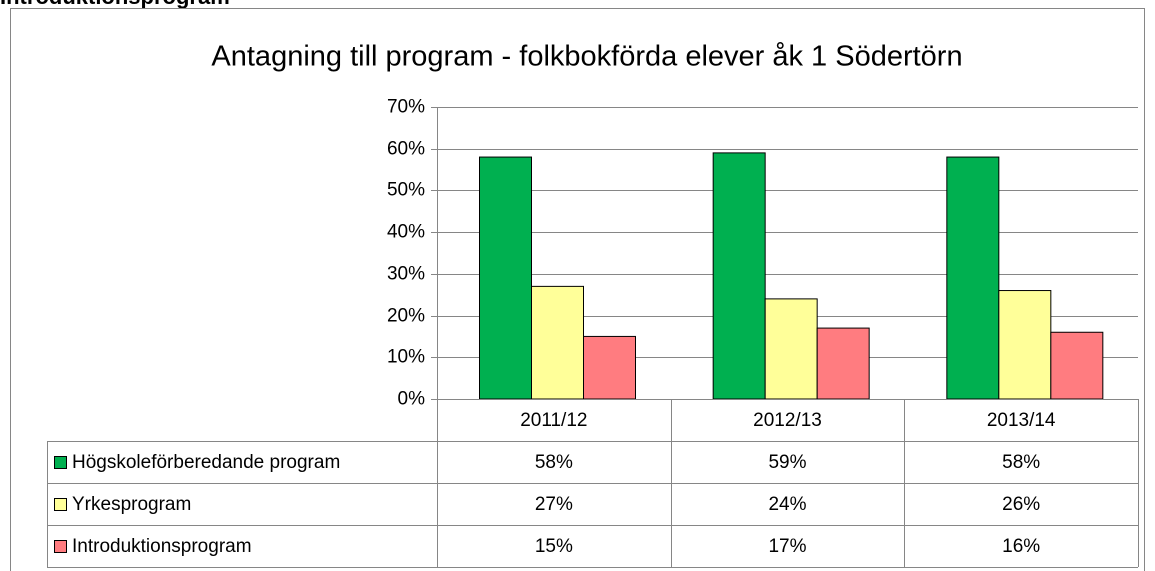  Describe the element at coordinates (553, 420) in the screenshot. I see `x-tick-label: 2011/12` at that location.